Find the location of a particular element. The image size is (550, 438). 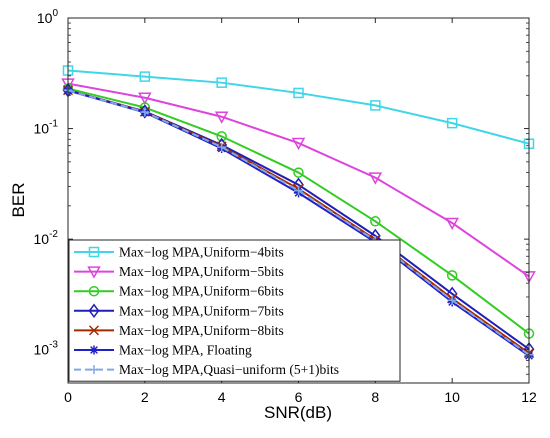

x-tick-label: 0 is located at coordinates (68, 397).